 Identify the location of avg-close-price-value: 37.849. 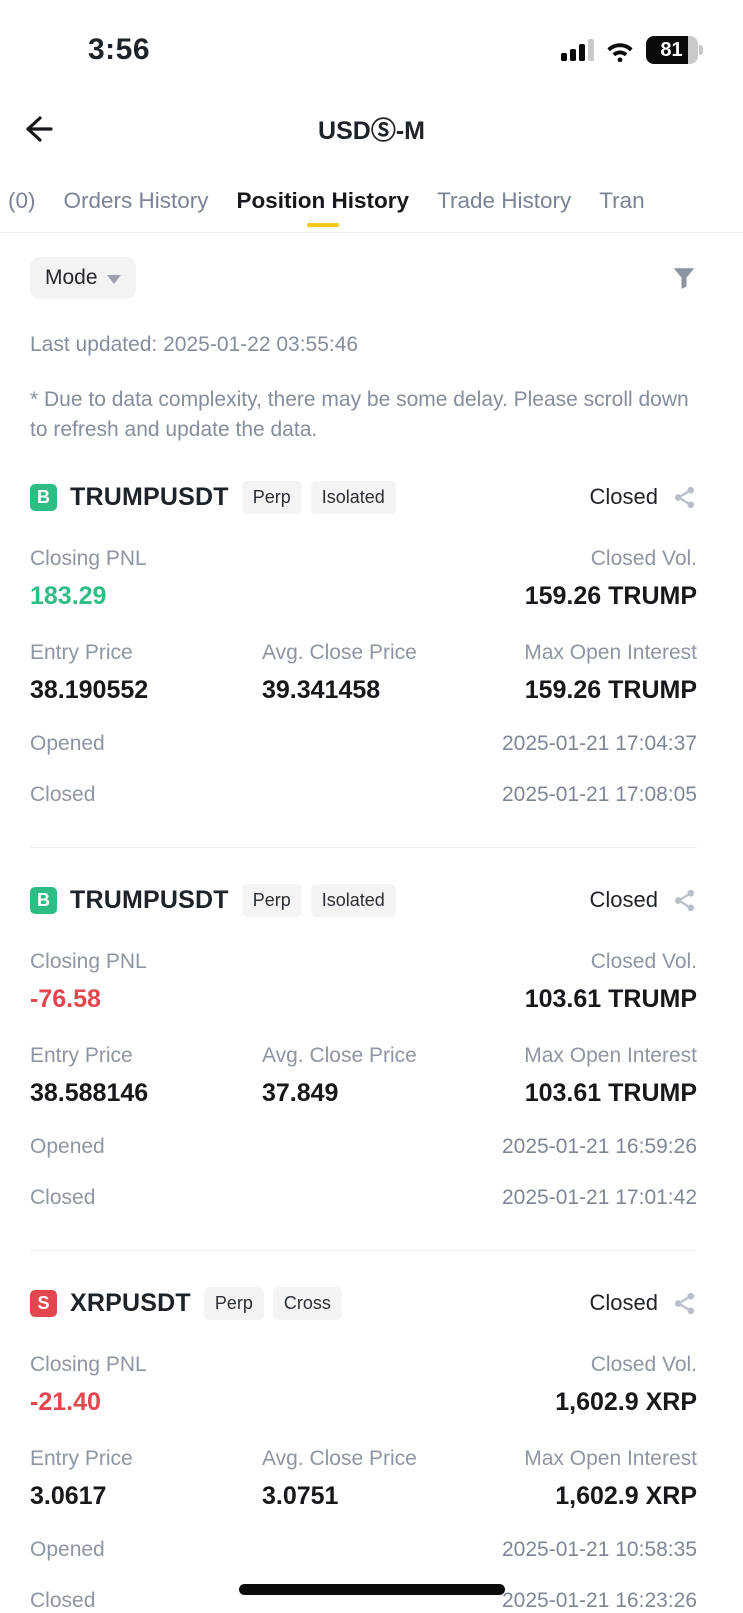
(300, 1092).